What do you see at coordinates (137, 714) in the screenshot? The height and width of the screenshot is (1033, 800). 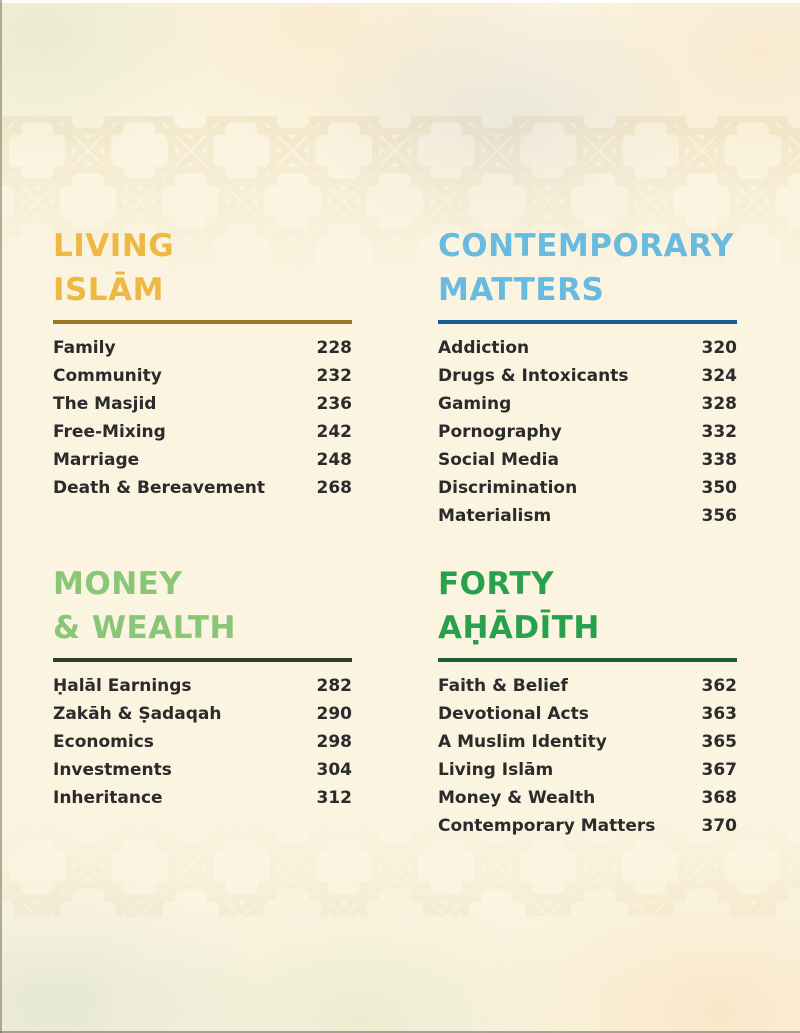 I see `toc-entry-label: Zakāh & Ṣadaqah` at bounding box center [137, 714].